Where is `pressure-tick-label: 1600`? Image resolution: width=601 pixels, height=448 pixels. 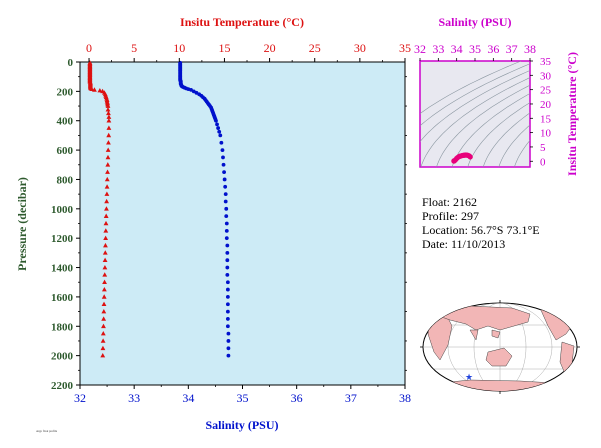 pressure-tick-label: 1600 is located at coordinates (62, 298).